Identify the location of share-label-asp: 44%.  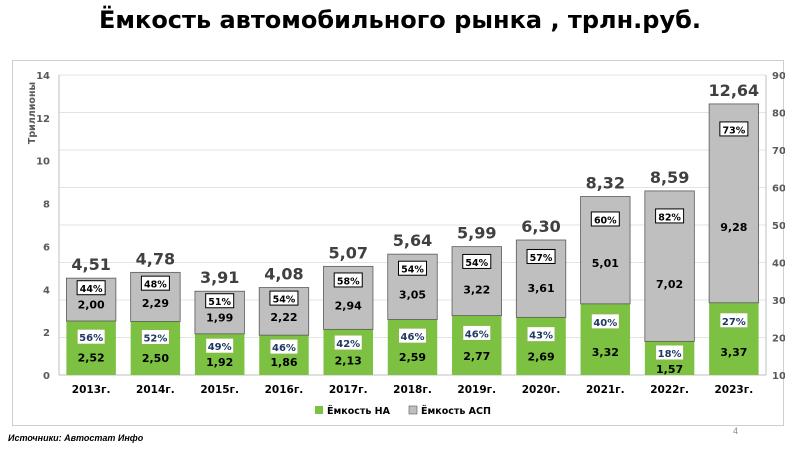
(91, 289).